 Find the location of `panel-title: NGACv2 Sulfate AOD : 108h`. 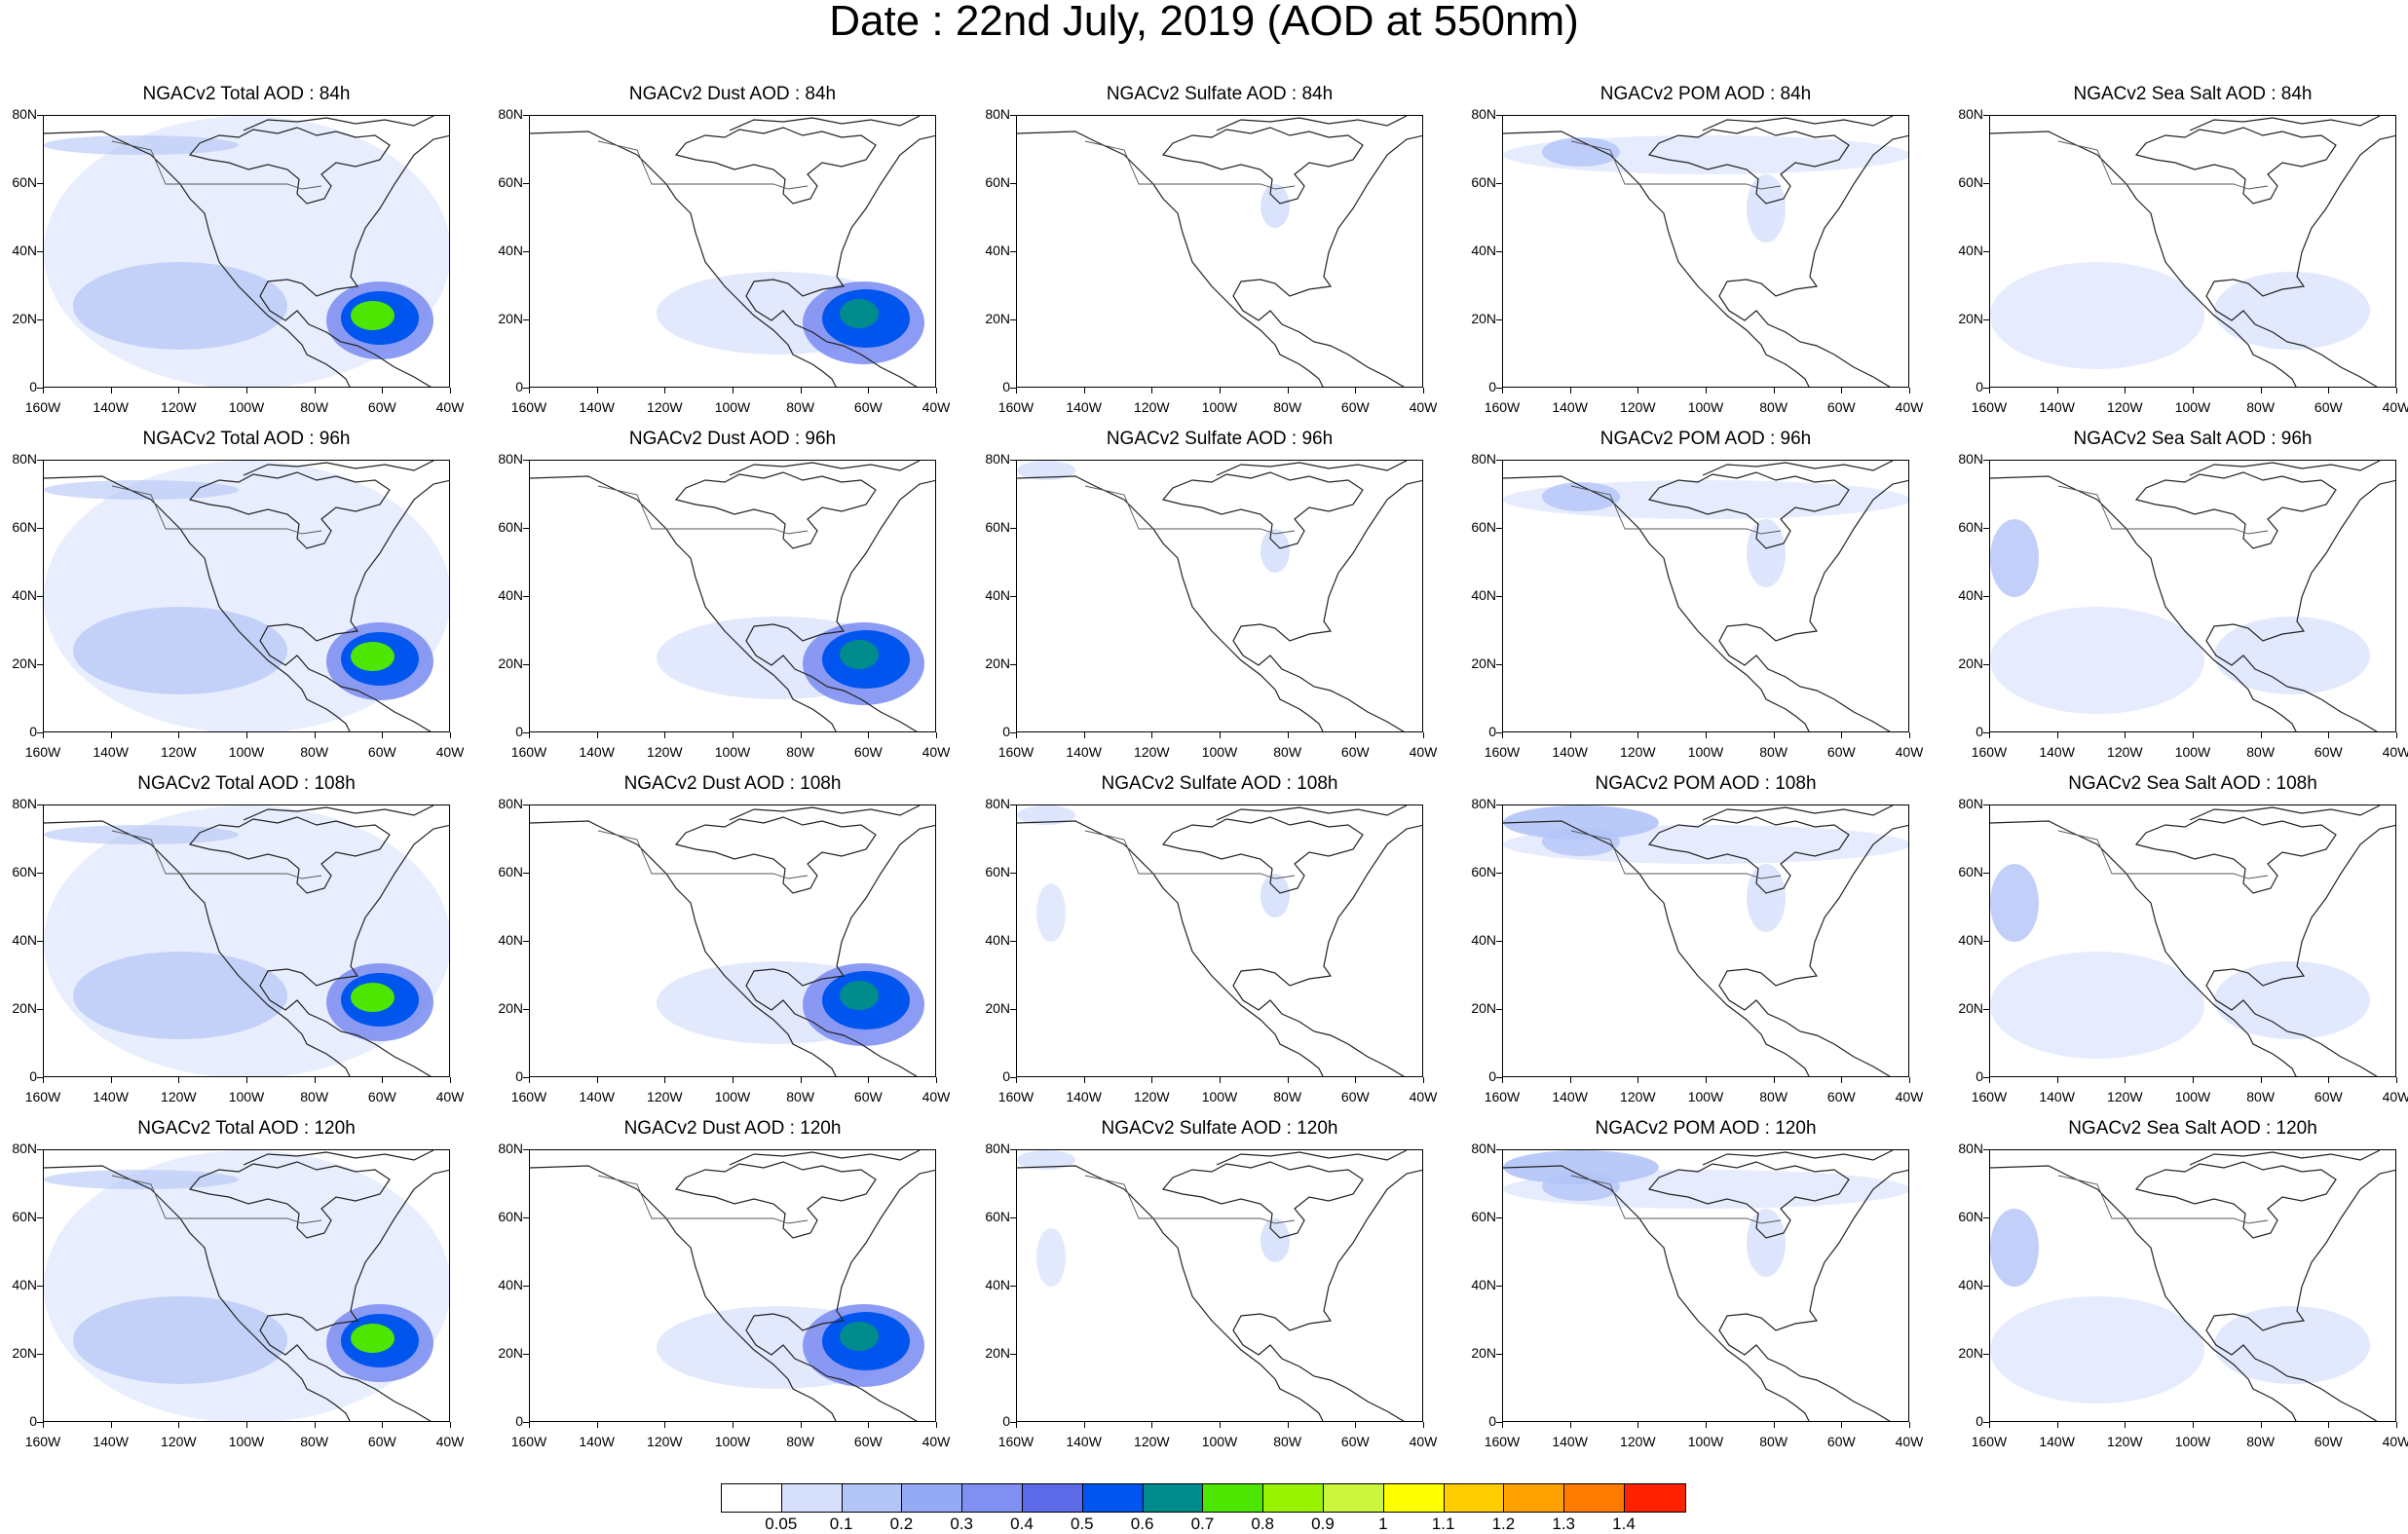

panel-title: NGACv2 Sulfate AOD : 108h is located at coordinates (1219, 783).